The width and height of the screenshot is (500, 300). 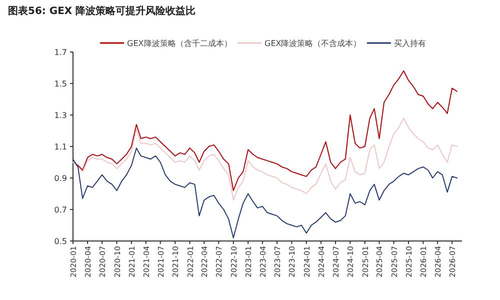 What do you see at coordinates (60, 241) in the screenshot?
I see `y-tick-label: 0.5` at bounding box center [60, 241].